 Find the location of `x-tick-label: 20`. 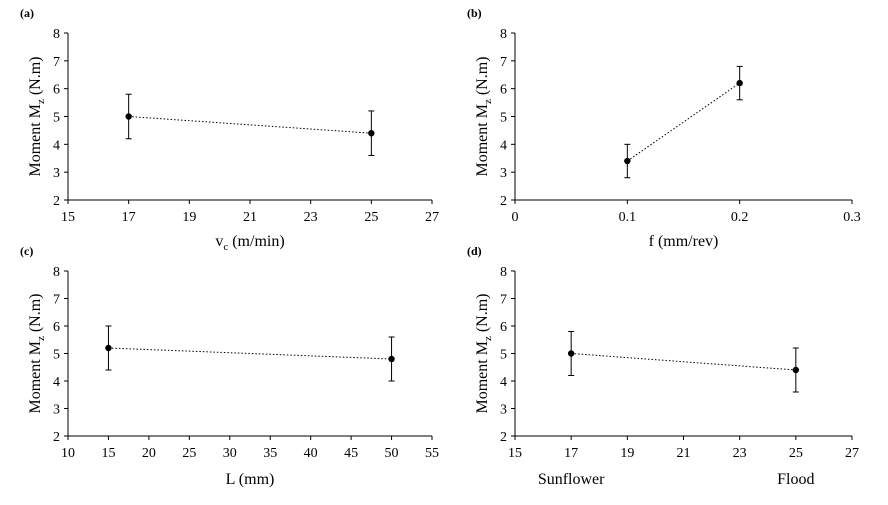

x-tick-label: 20 is located at coordinates (149, 453).